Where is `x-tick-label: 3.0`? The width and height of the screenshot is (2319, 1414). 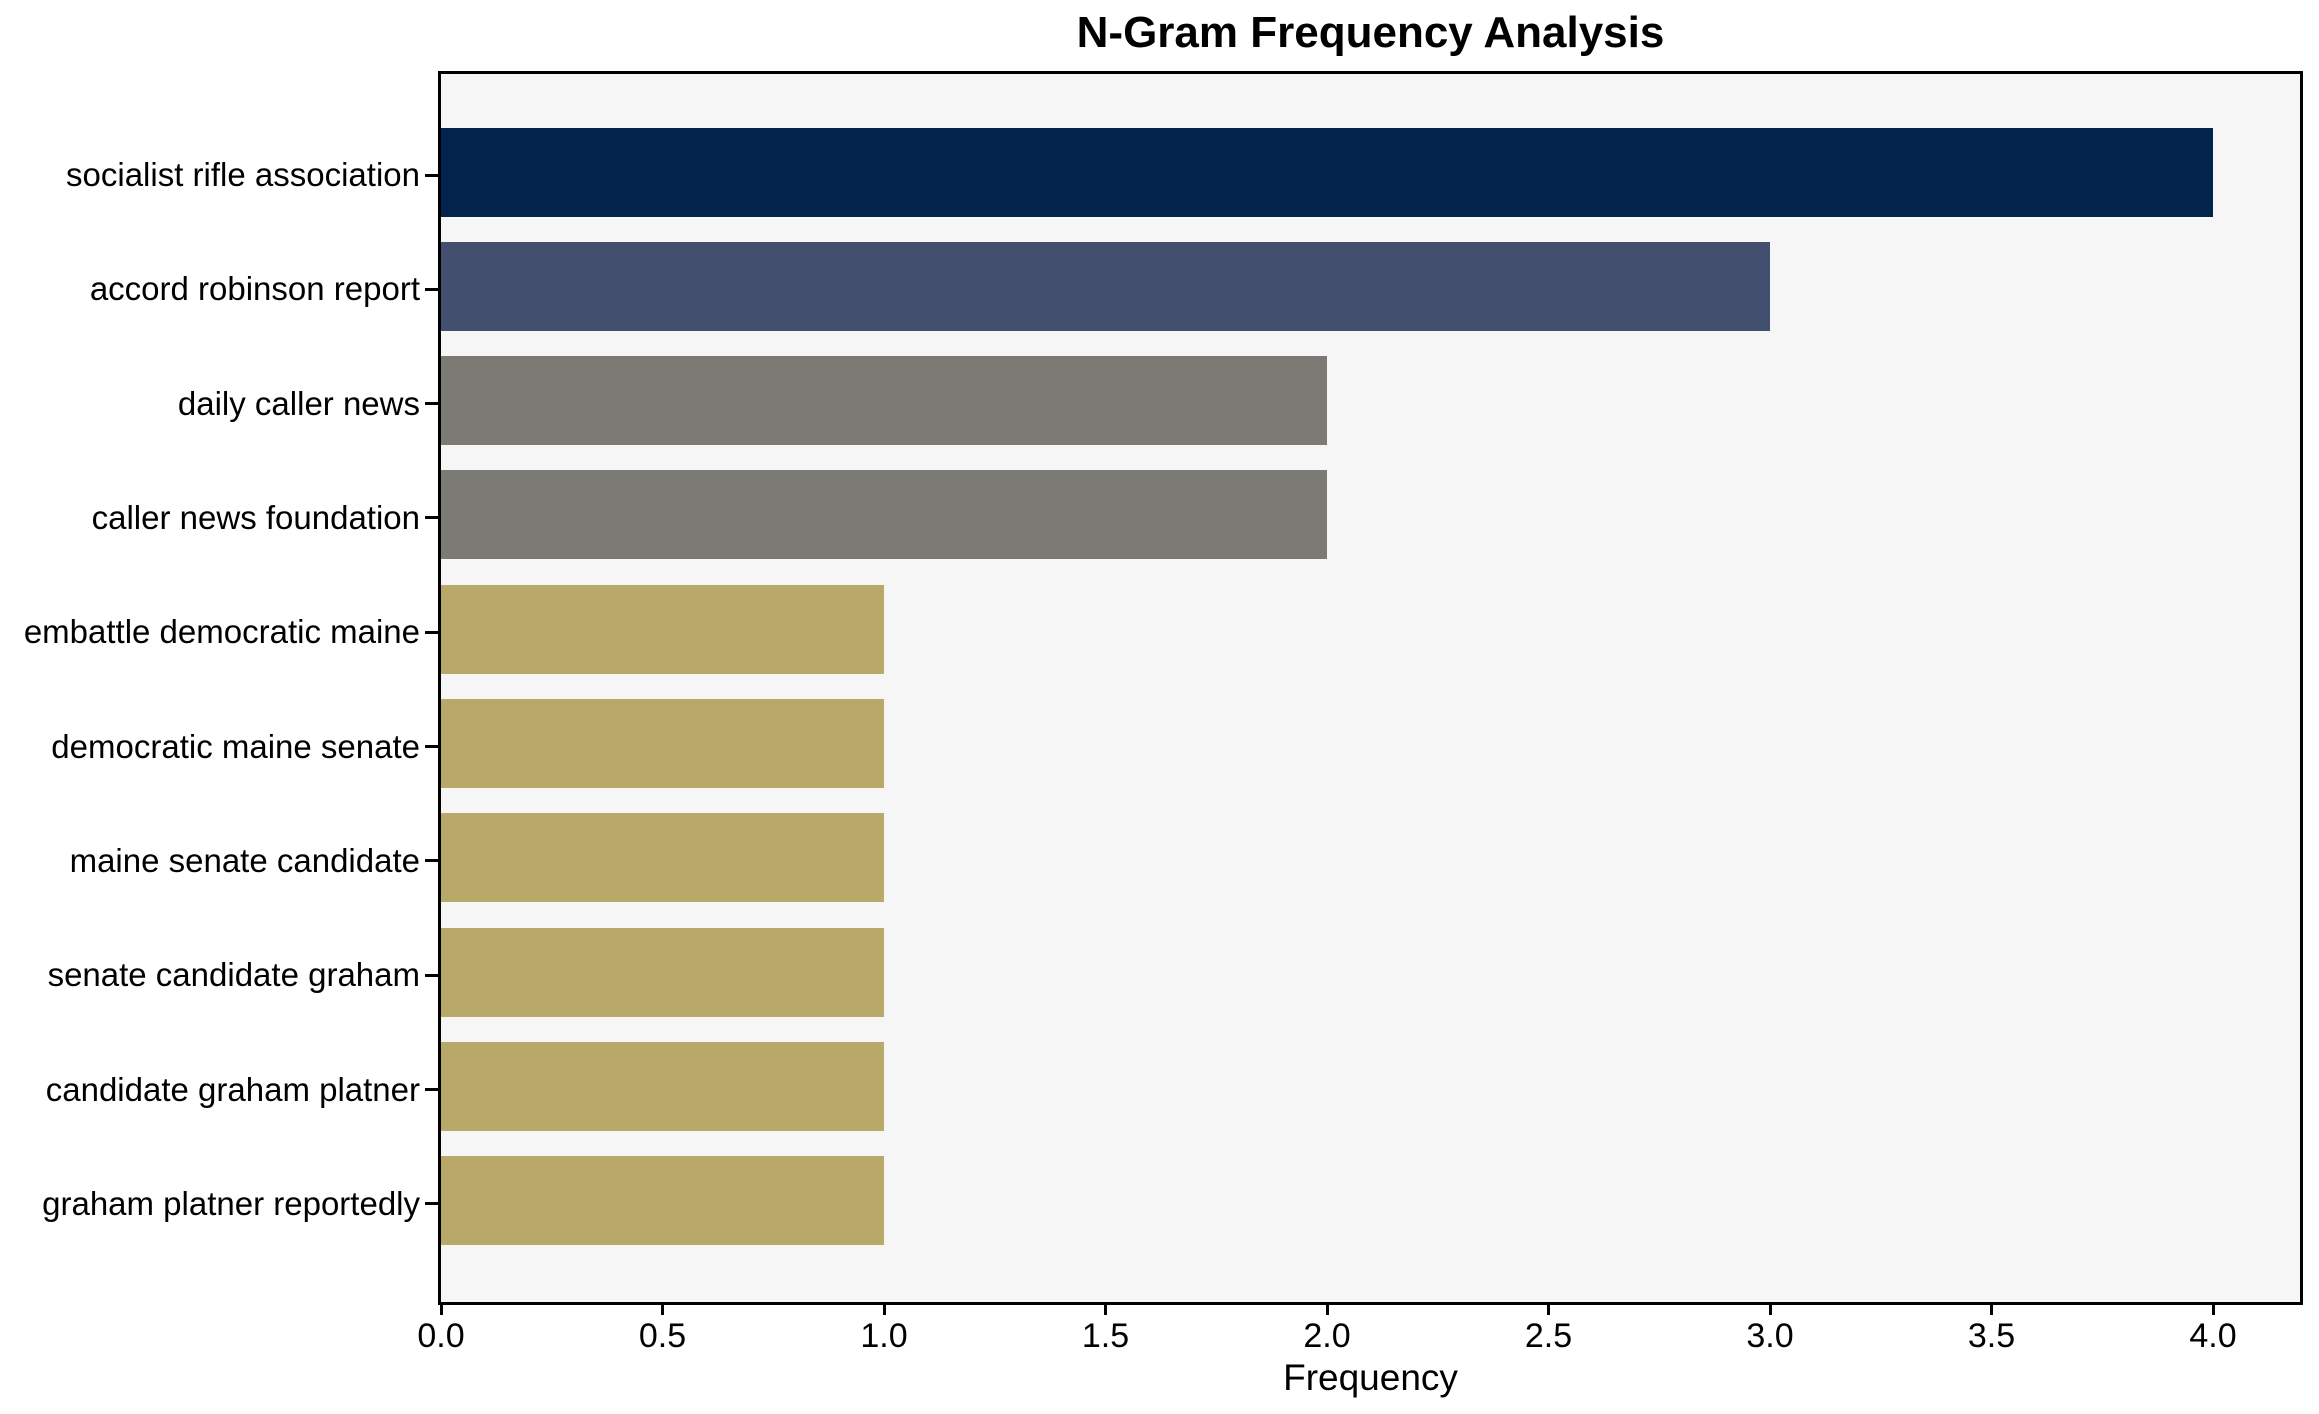
x-tick-label: 3.0 is located at coordinates (1770, 1336).